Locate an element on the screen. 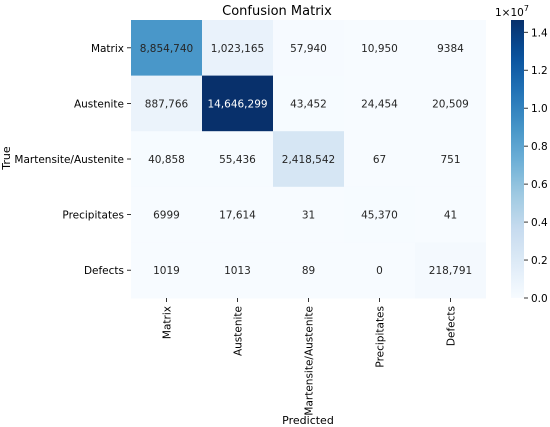 The height and width of the screenshot is (427, 550). cell-value-label: 1019 is located at coordinates (166, 271).